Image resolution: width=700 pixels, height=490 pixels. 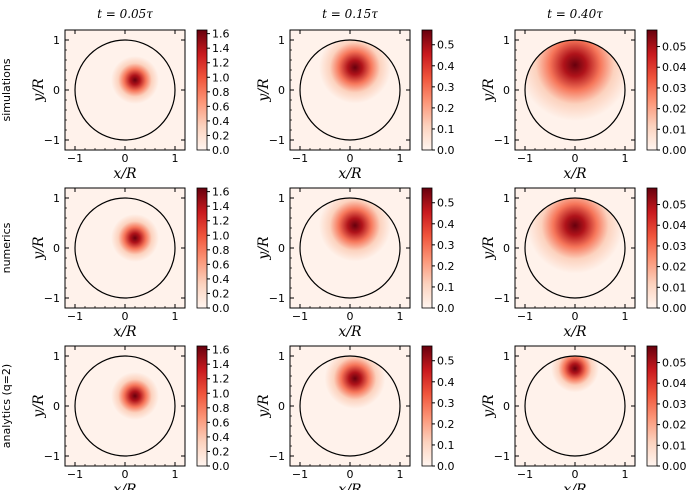 What do you see at coordinates (674, 129) in the screenshot?
I see `colorbar-tick-label: 0.01` at bounding box center [674, 129].